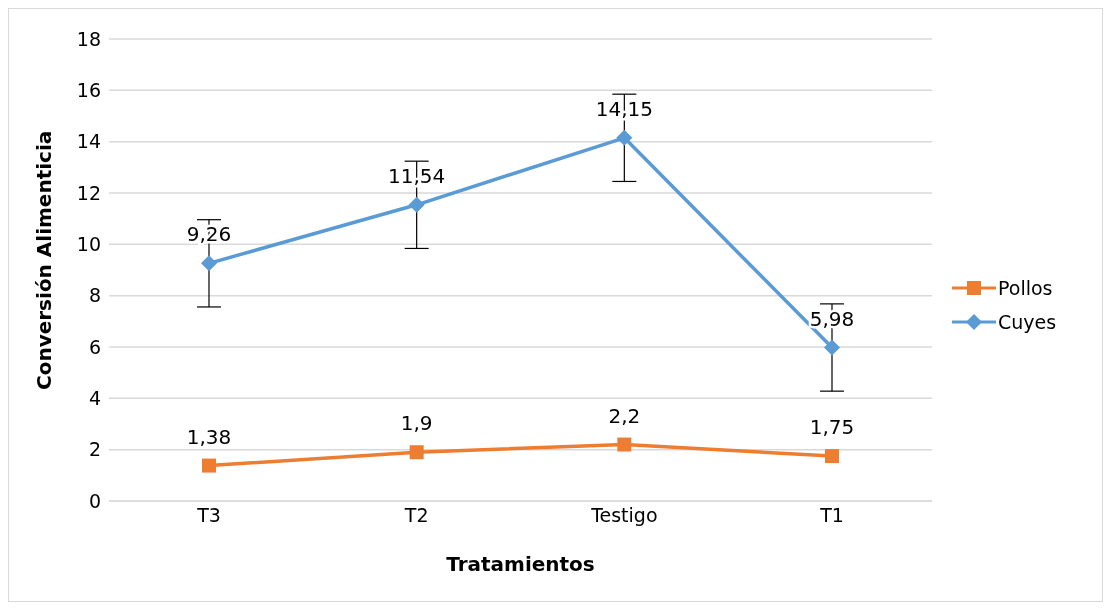 Image resolution: width=1111 pixels, height=610 pixels. I want to click on data-label: 2,2, so click(624, 415).